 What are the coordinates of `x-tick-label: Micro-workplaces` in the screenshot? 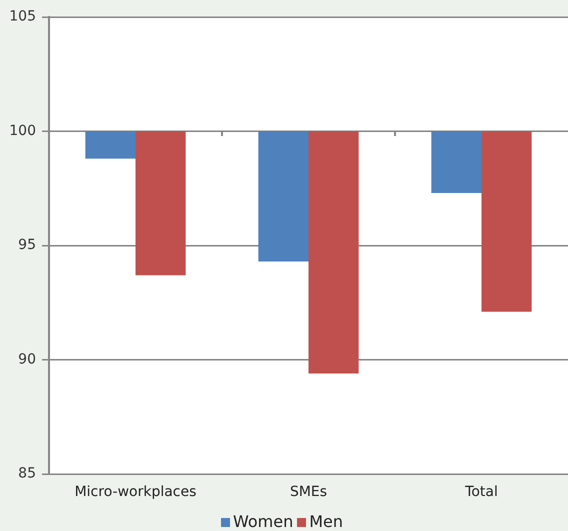 It's located at (135, 492).